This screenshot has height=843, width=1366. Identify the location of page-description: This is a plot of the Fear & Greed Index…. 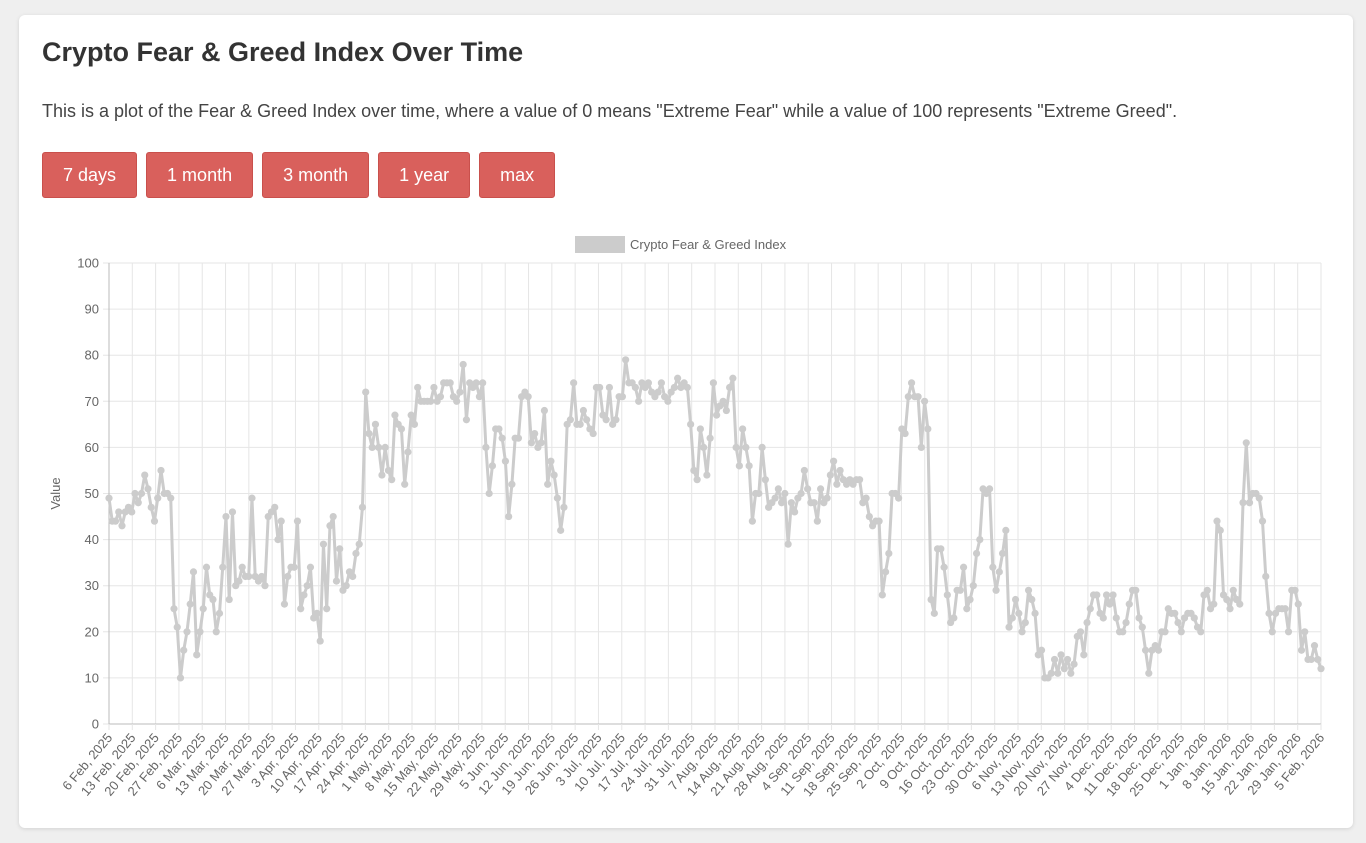
(610, 111).